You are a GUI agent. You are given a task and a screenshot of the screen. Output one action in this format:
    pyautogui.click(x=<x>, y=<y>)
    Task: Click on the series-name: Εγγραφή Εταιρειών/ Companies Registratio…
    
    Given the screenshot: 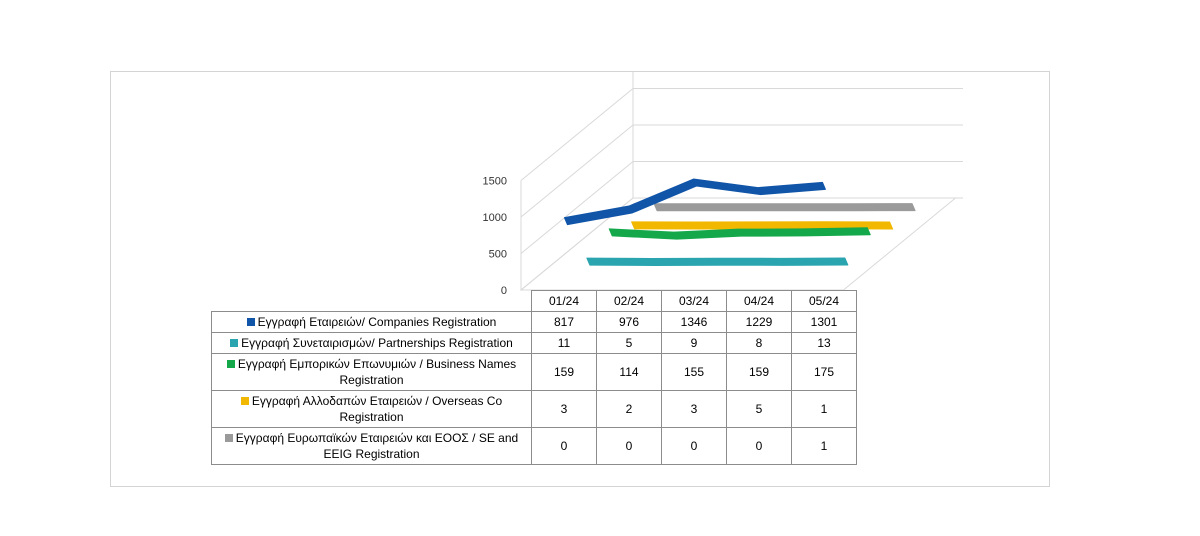 What is the action you would take?
    pyautogui.click(x=377, y=322)
    